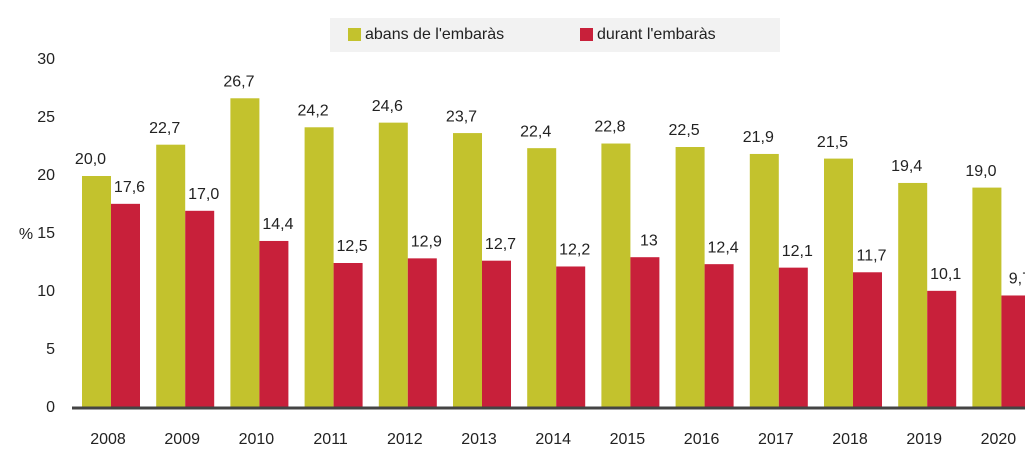  What do you see at coordinates (50, 349) in the screenshot?
I see `y-tick-label: 5` at bounding box center [50, 349].